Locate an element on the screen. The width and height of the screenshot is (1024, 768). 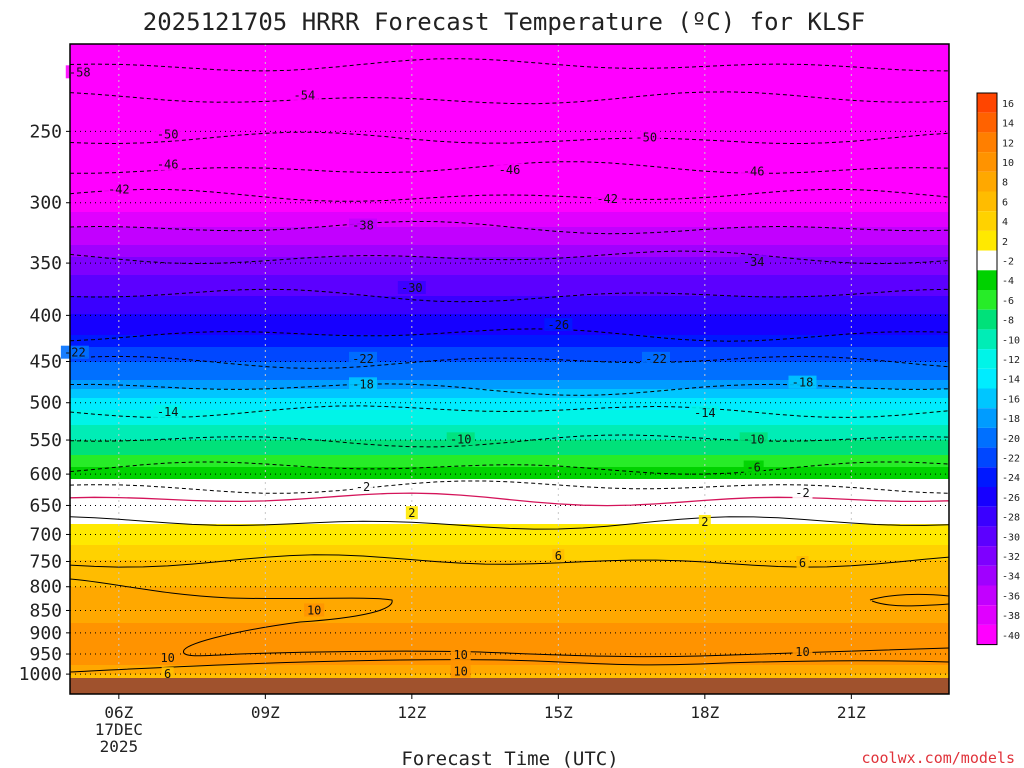
colorbar-label: -40 is located at coordinates (1011, 636).